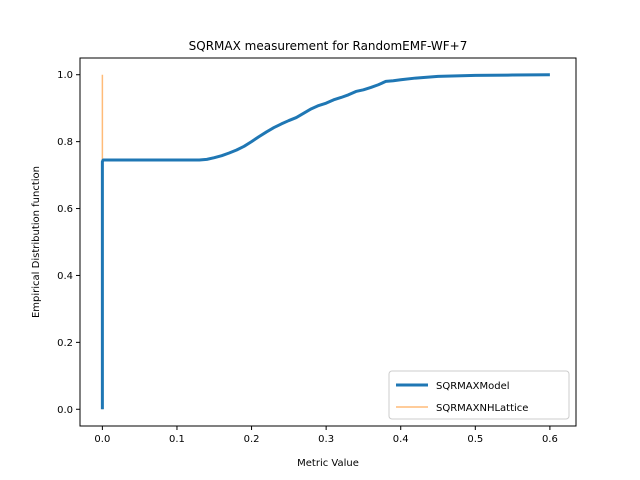 The image size is (640, 480). Describe the element at coordinates (65, 276) in the screenshot. I see `y-tick-label: 0.4` at that location.